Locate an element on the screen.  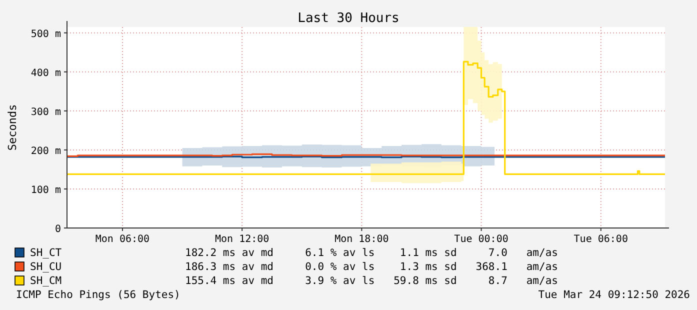
y-tick-label: 400 m is located at coordinates (45, 73).